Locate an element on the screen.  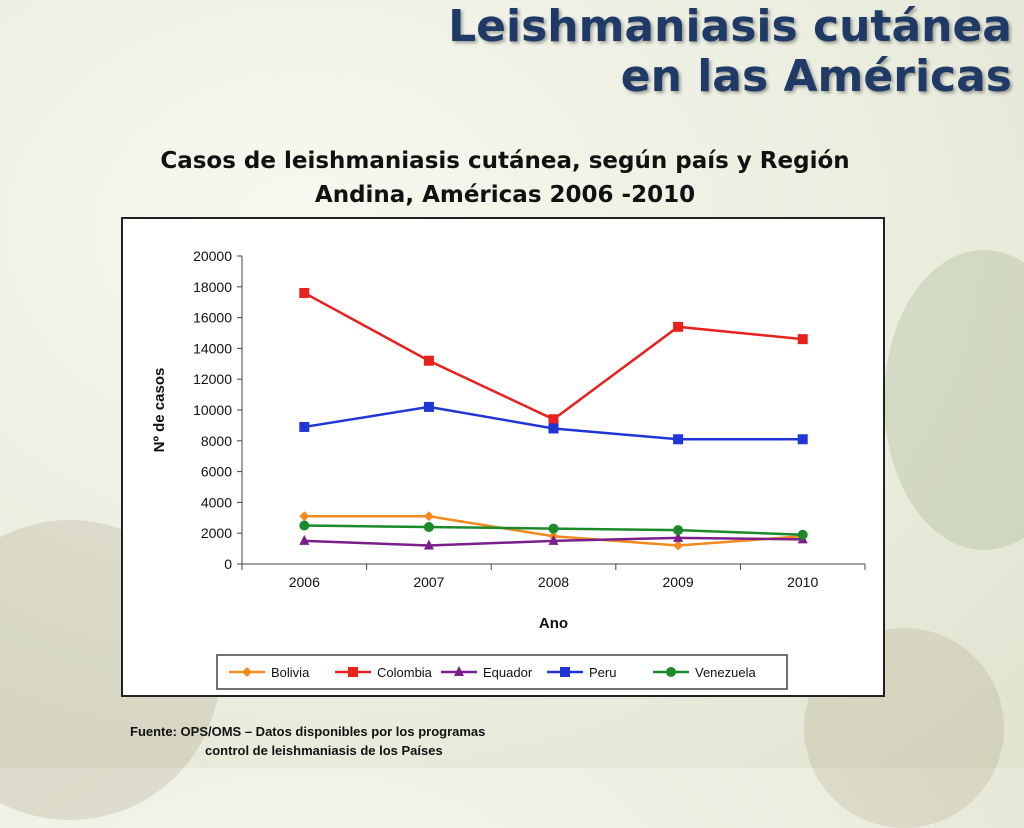
y-tick-label: 18000 is located at coordinates (212, 287).